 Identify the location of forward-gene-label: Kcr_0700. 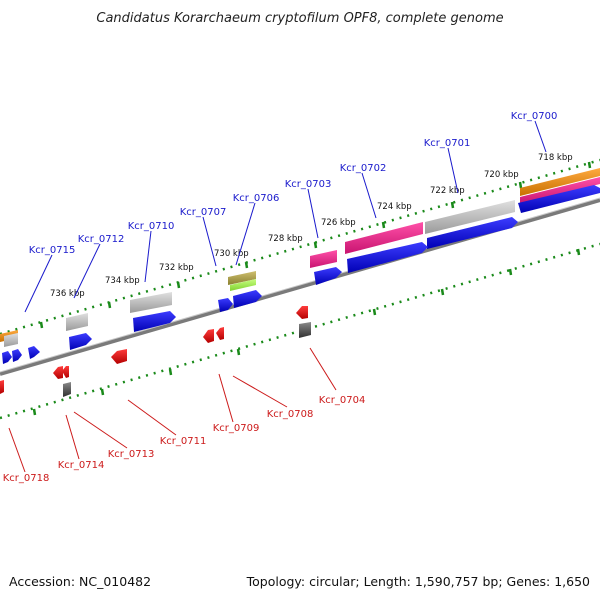
(534, 116).